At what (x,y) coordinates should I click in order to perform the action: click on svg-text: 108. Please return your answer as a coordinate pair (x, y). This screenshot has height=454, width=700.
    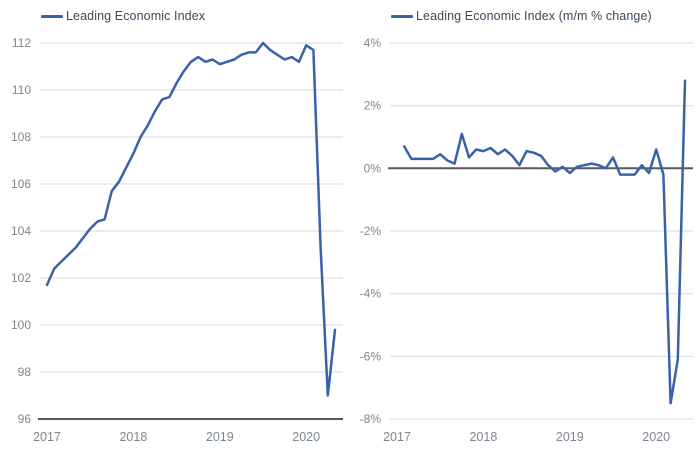
    Looking at the image, I should click on (21, 137).